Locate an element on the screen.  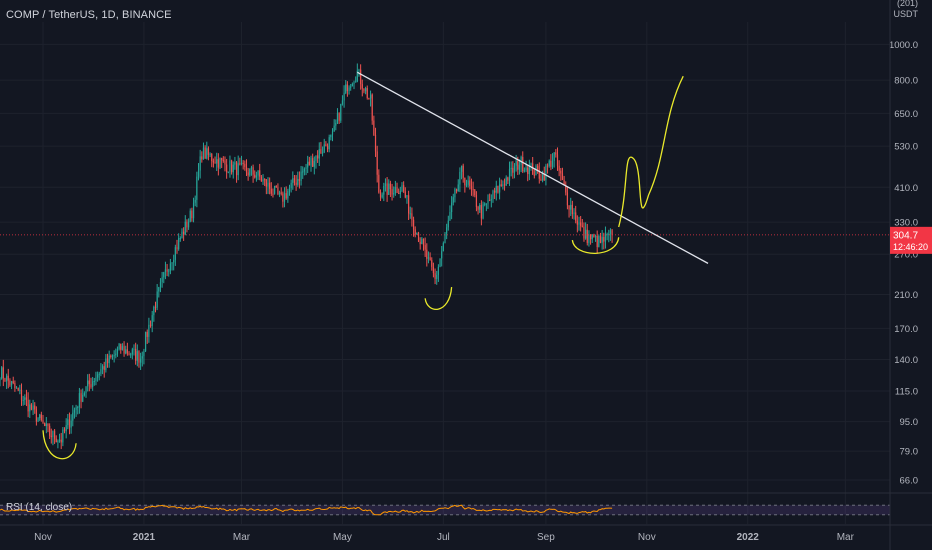
projection-curve is located at coordinates (651, 151).